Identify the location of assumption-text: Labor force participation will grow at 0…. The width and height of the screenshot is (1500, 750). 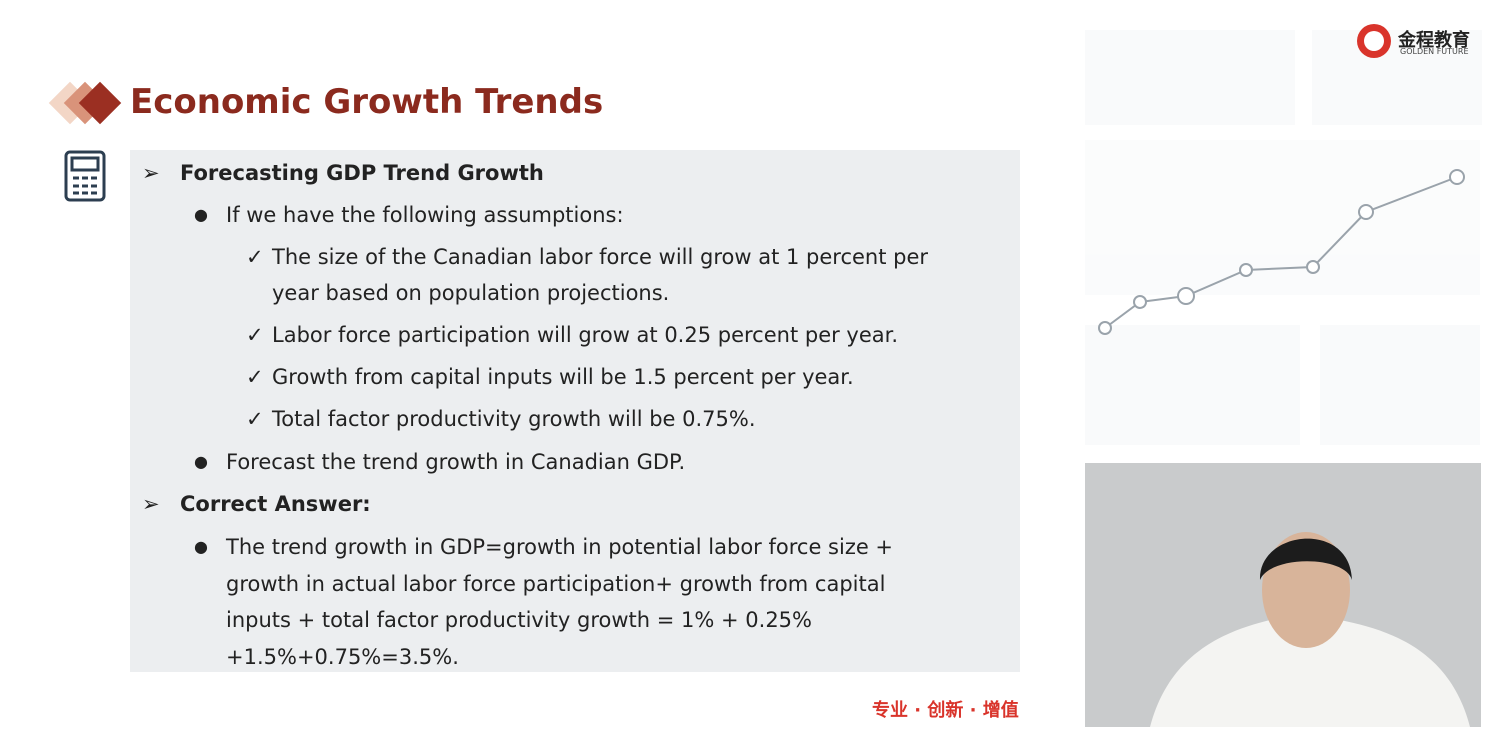
(585, 335).